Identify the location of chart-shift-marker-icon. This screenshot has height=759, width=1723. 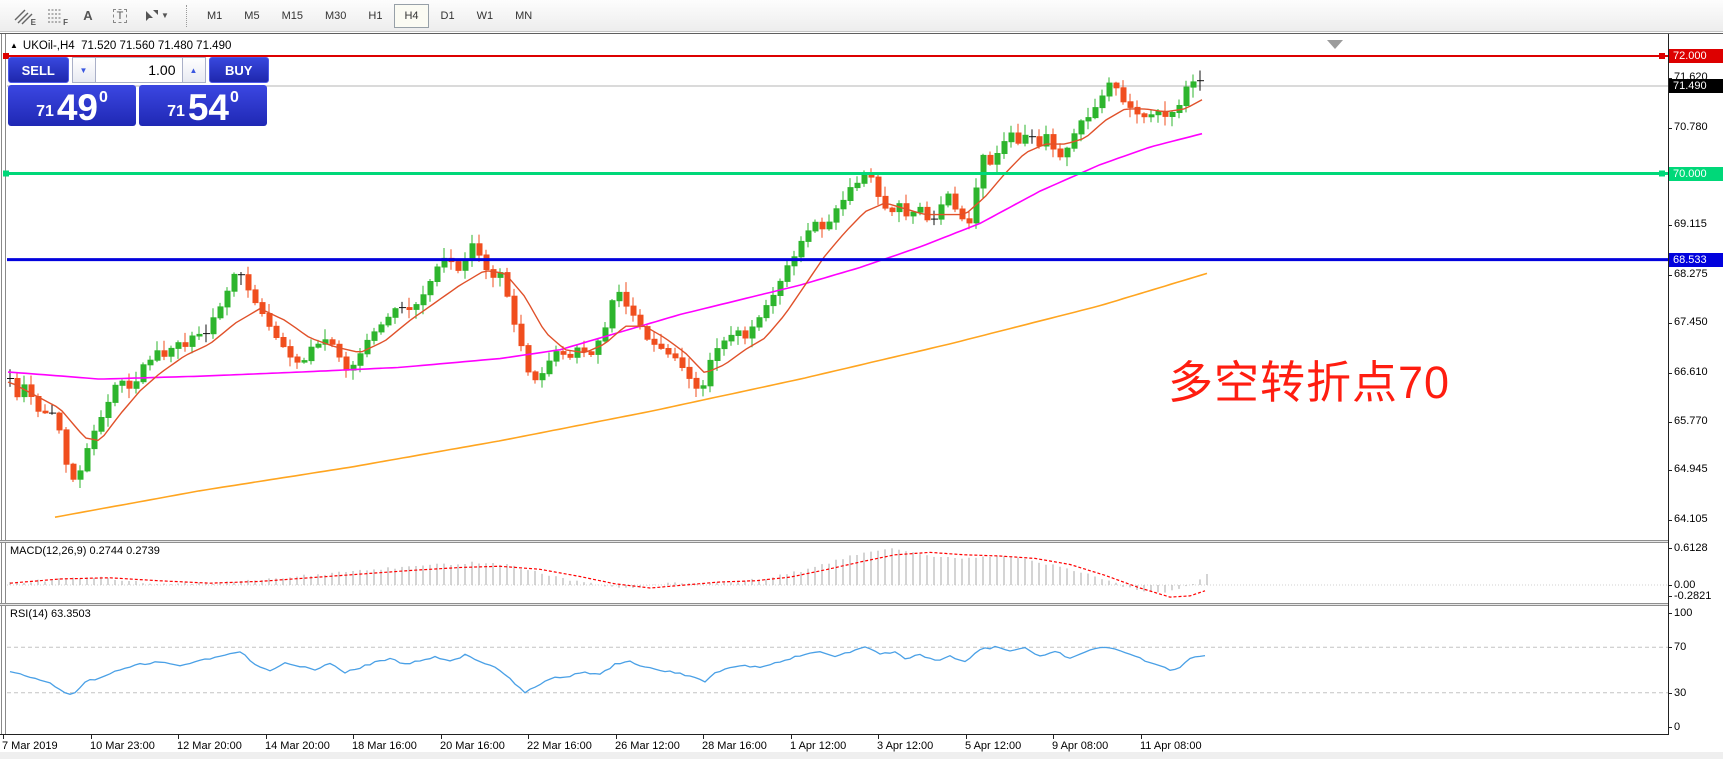
(1335, 44).